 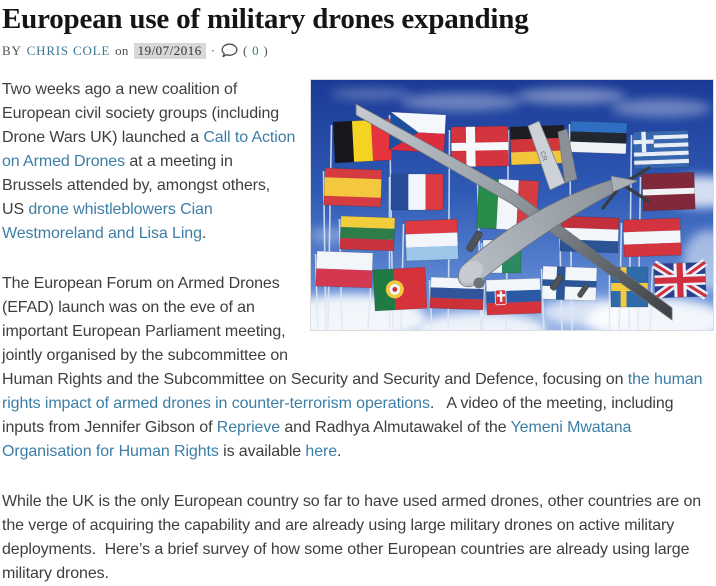 I want to click on flag-luxembourg, so click(x=431, y=240).